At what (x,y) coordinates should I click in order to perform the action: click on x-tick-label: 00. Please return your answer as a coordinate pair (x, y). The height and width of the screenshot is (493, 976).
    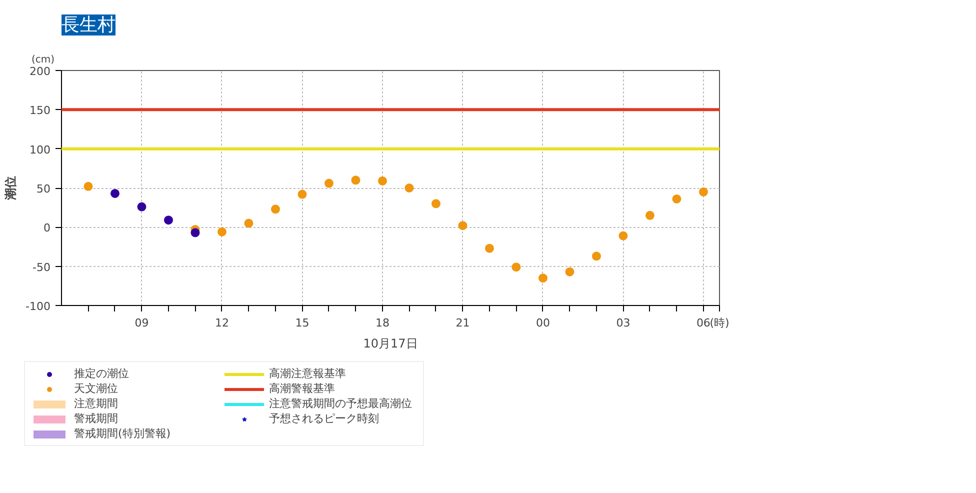
    Looking at the image, I should click on (543, 323).